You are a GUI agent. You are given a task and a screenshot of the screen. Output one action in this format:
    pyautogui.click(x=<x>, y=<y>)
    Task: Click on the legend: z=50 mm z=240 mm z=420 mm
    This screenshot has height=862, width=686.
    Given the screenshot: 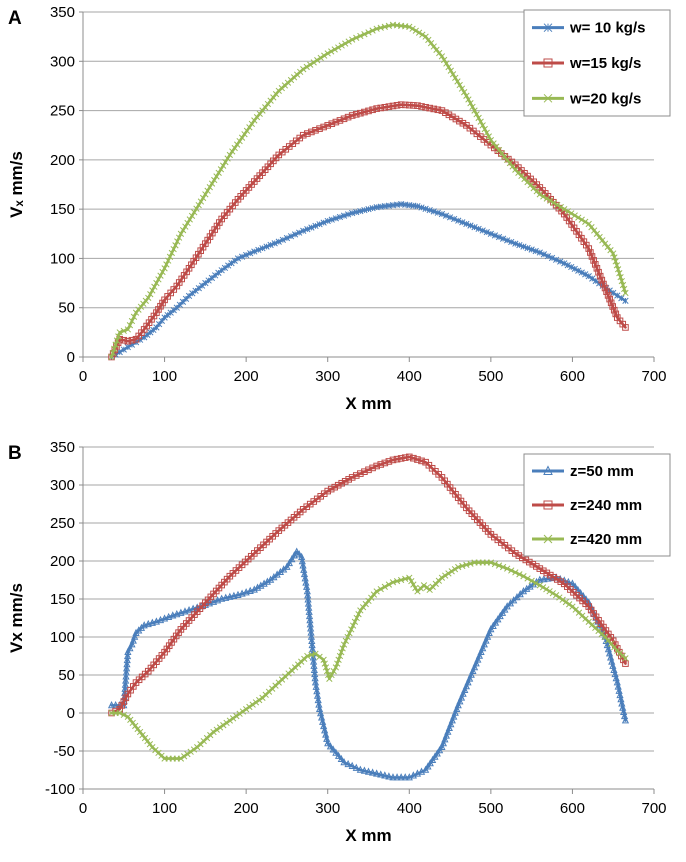 What is the action you would take?
    pyautogui.click(x=597, y=505)
    